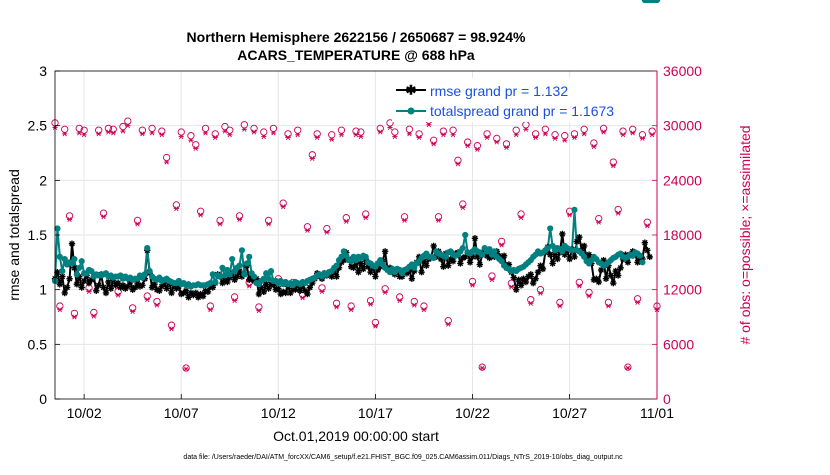 The height and width of the screenshot is (475, 830). I want to click on x-tick-label: 10/12, so click(278, 413).